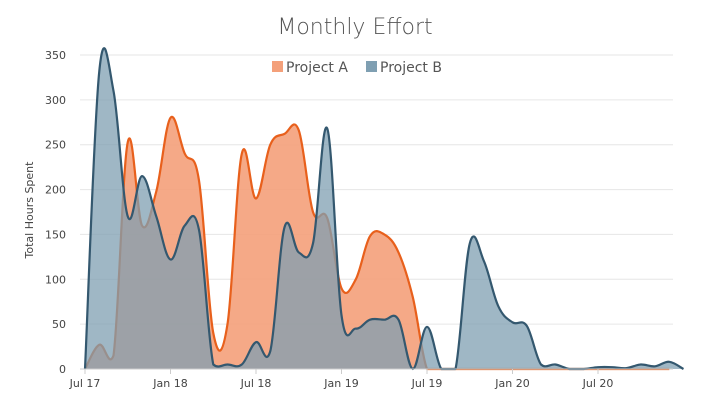 The image size is (720, 414). Describe the element at coordinates (59, 324) in the screenshot. I see `y-tick-label: 50` at that location.